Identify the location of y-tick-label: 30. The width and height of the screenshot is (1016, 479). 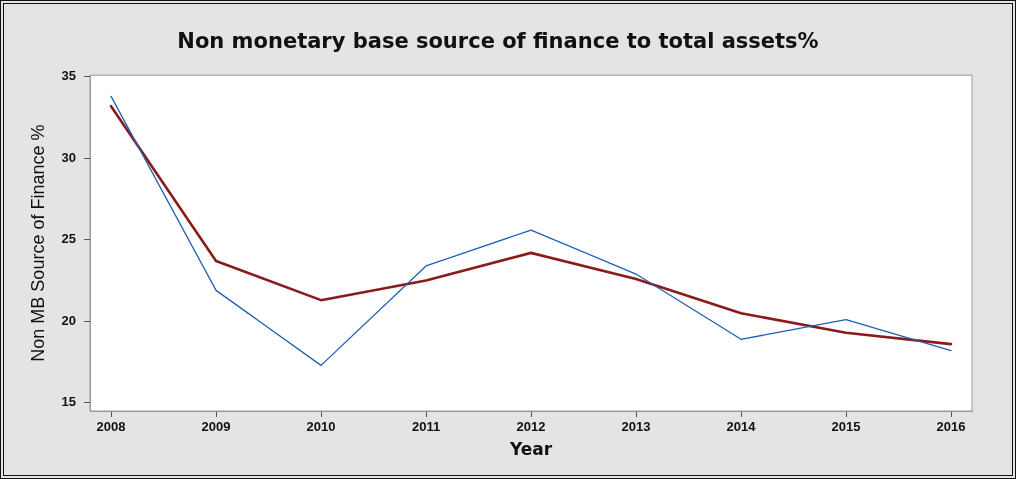
(69, 157).